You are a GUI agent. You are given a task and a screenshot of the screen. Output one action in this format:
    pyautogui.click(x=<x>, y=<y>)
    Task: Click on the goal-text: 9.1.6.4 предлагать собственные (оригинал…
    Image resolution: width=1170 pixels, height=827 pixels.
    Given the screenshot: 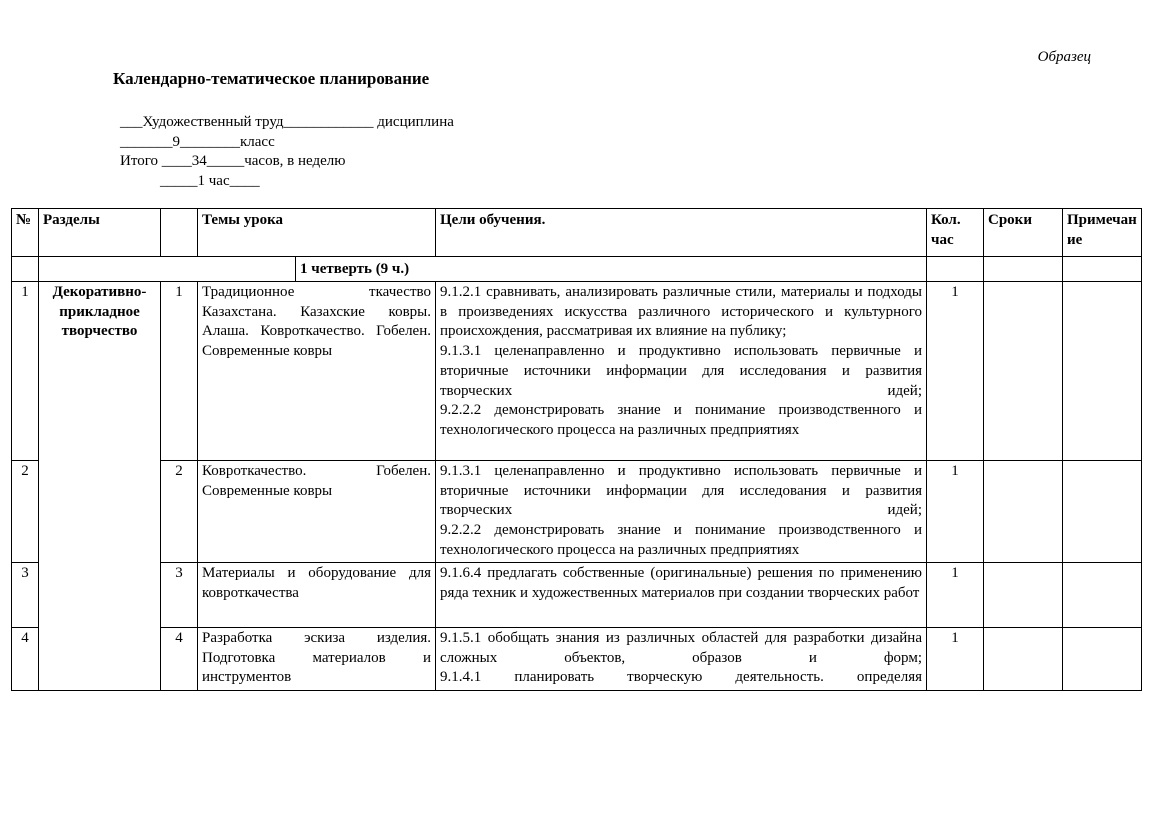 What is the action you would take?
    pyautogui.click(x=681, y=583)
    